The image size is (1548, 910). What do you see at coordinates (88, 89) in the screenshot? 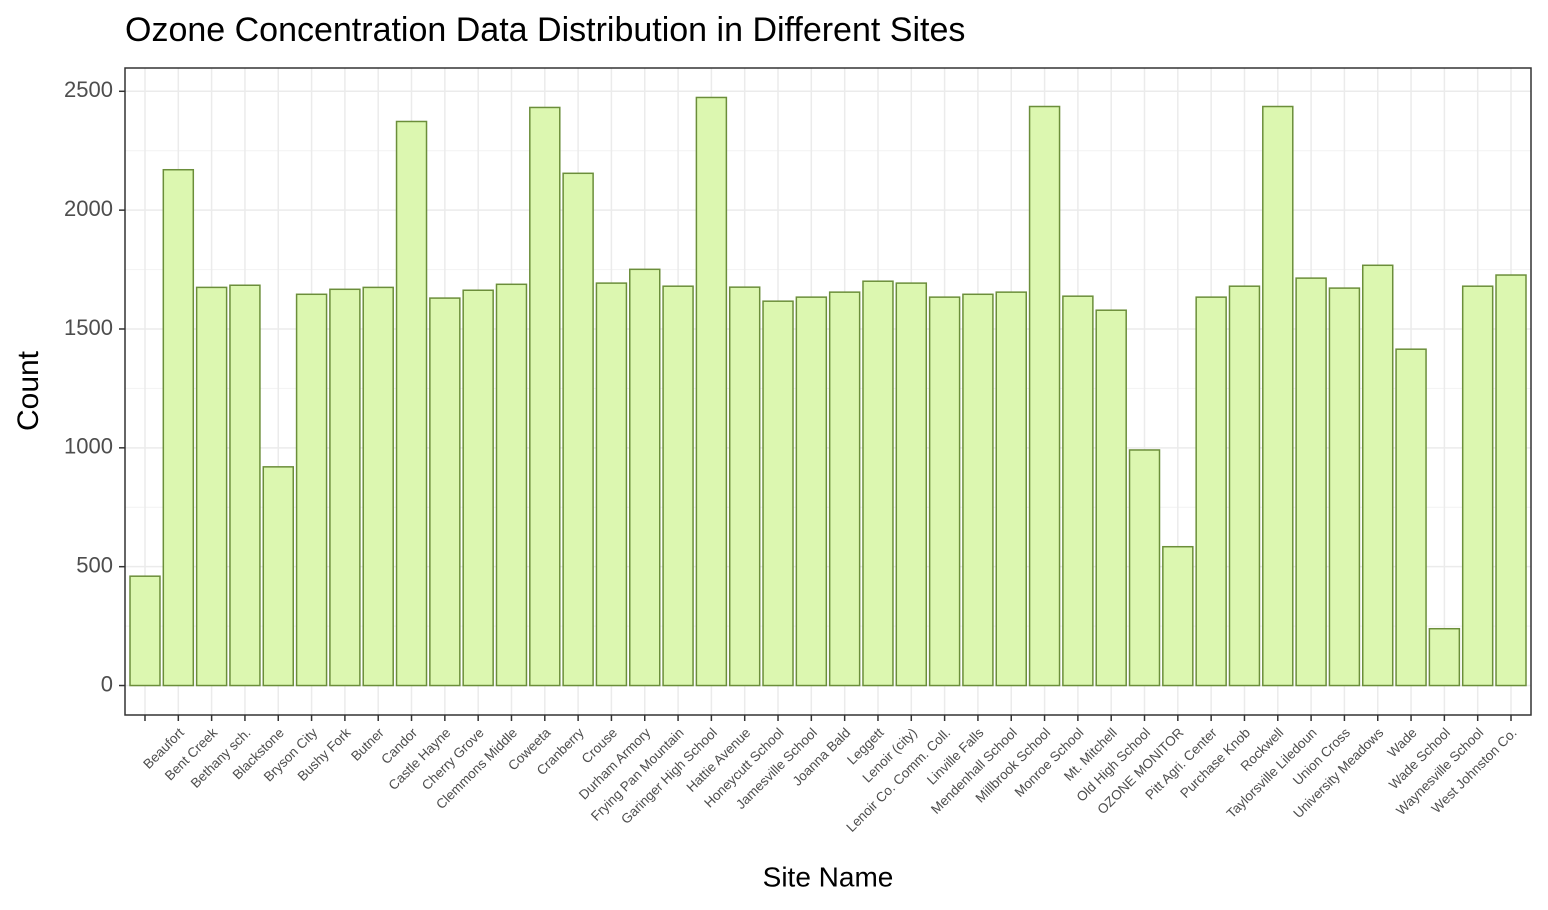
I see `y-tick-label: 2500` at bounding box center [88, 89].